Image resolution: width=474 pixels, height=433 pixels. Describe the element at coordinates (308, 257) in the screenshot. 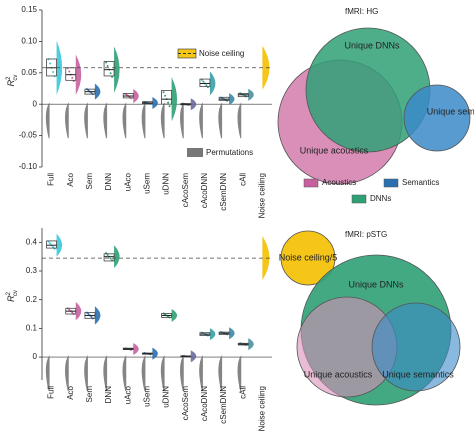

I see `venn-label: Noise ceiling/5` at that location.